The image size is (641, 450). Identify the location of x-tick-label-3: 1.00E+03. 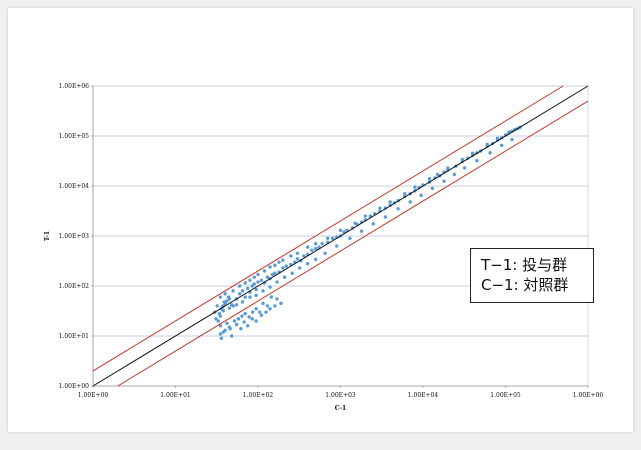
(340, 395).